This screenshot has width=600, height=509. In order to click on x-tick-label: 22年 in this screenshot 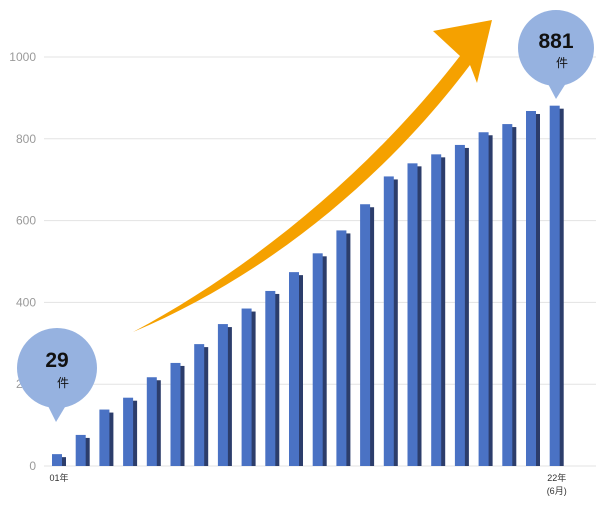, I will do `click(556, 477)`.